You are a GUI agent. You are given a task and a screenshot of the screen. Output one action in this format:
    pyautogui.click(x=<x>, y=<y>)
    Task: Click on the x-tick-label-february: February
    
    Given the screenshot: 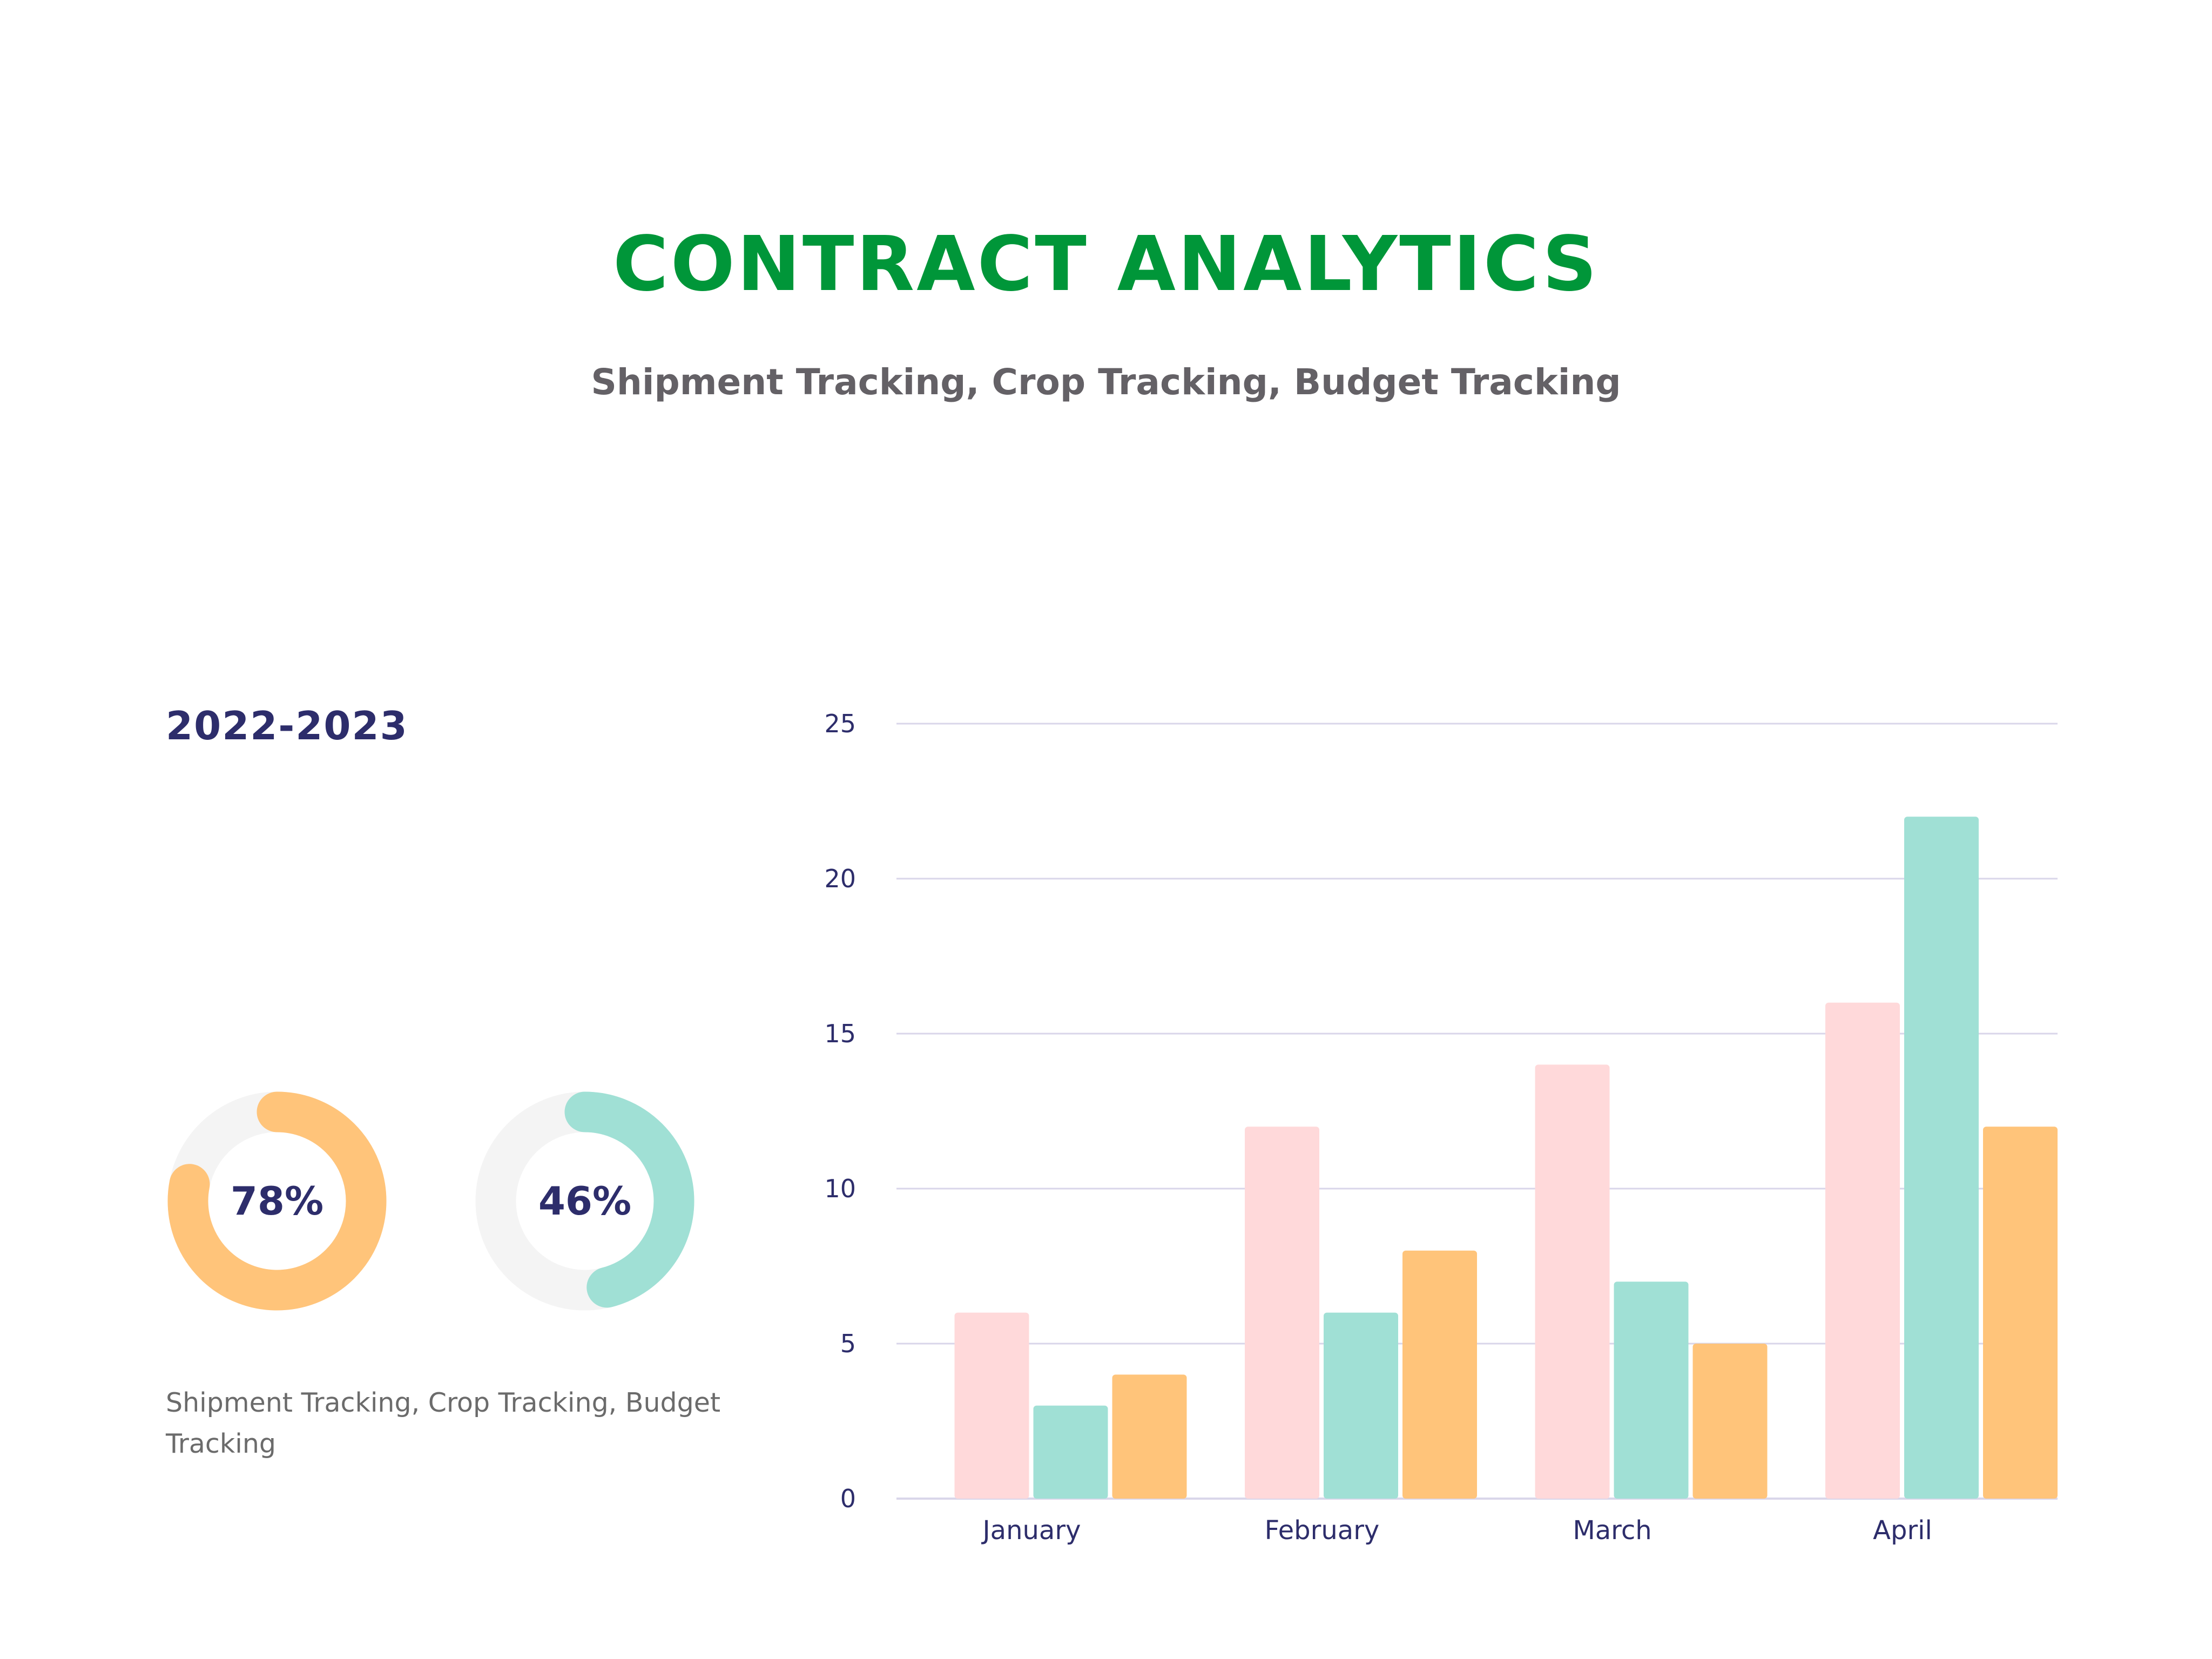 What is the action you would take?
    pyautogui.click(x=1322, y=1530)
    